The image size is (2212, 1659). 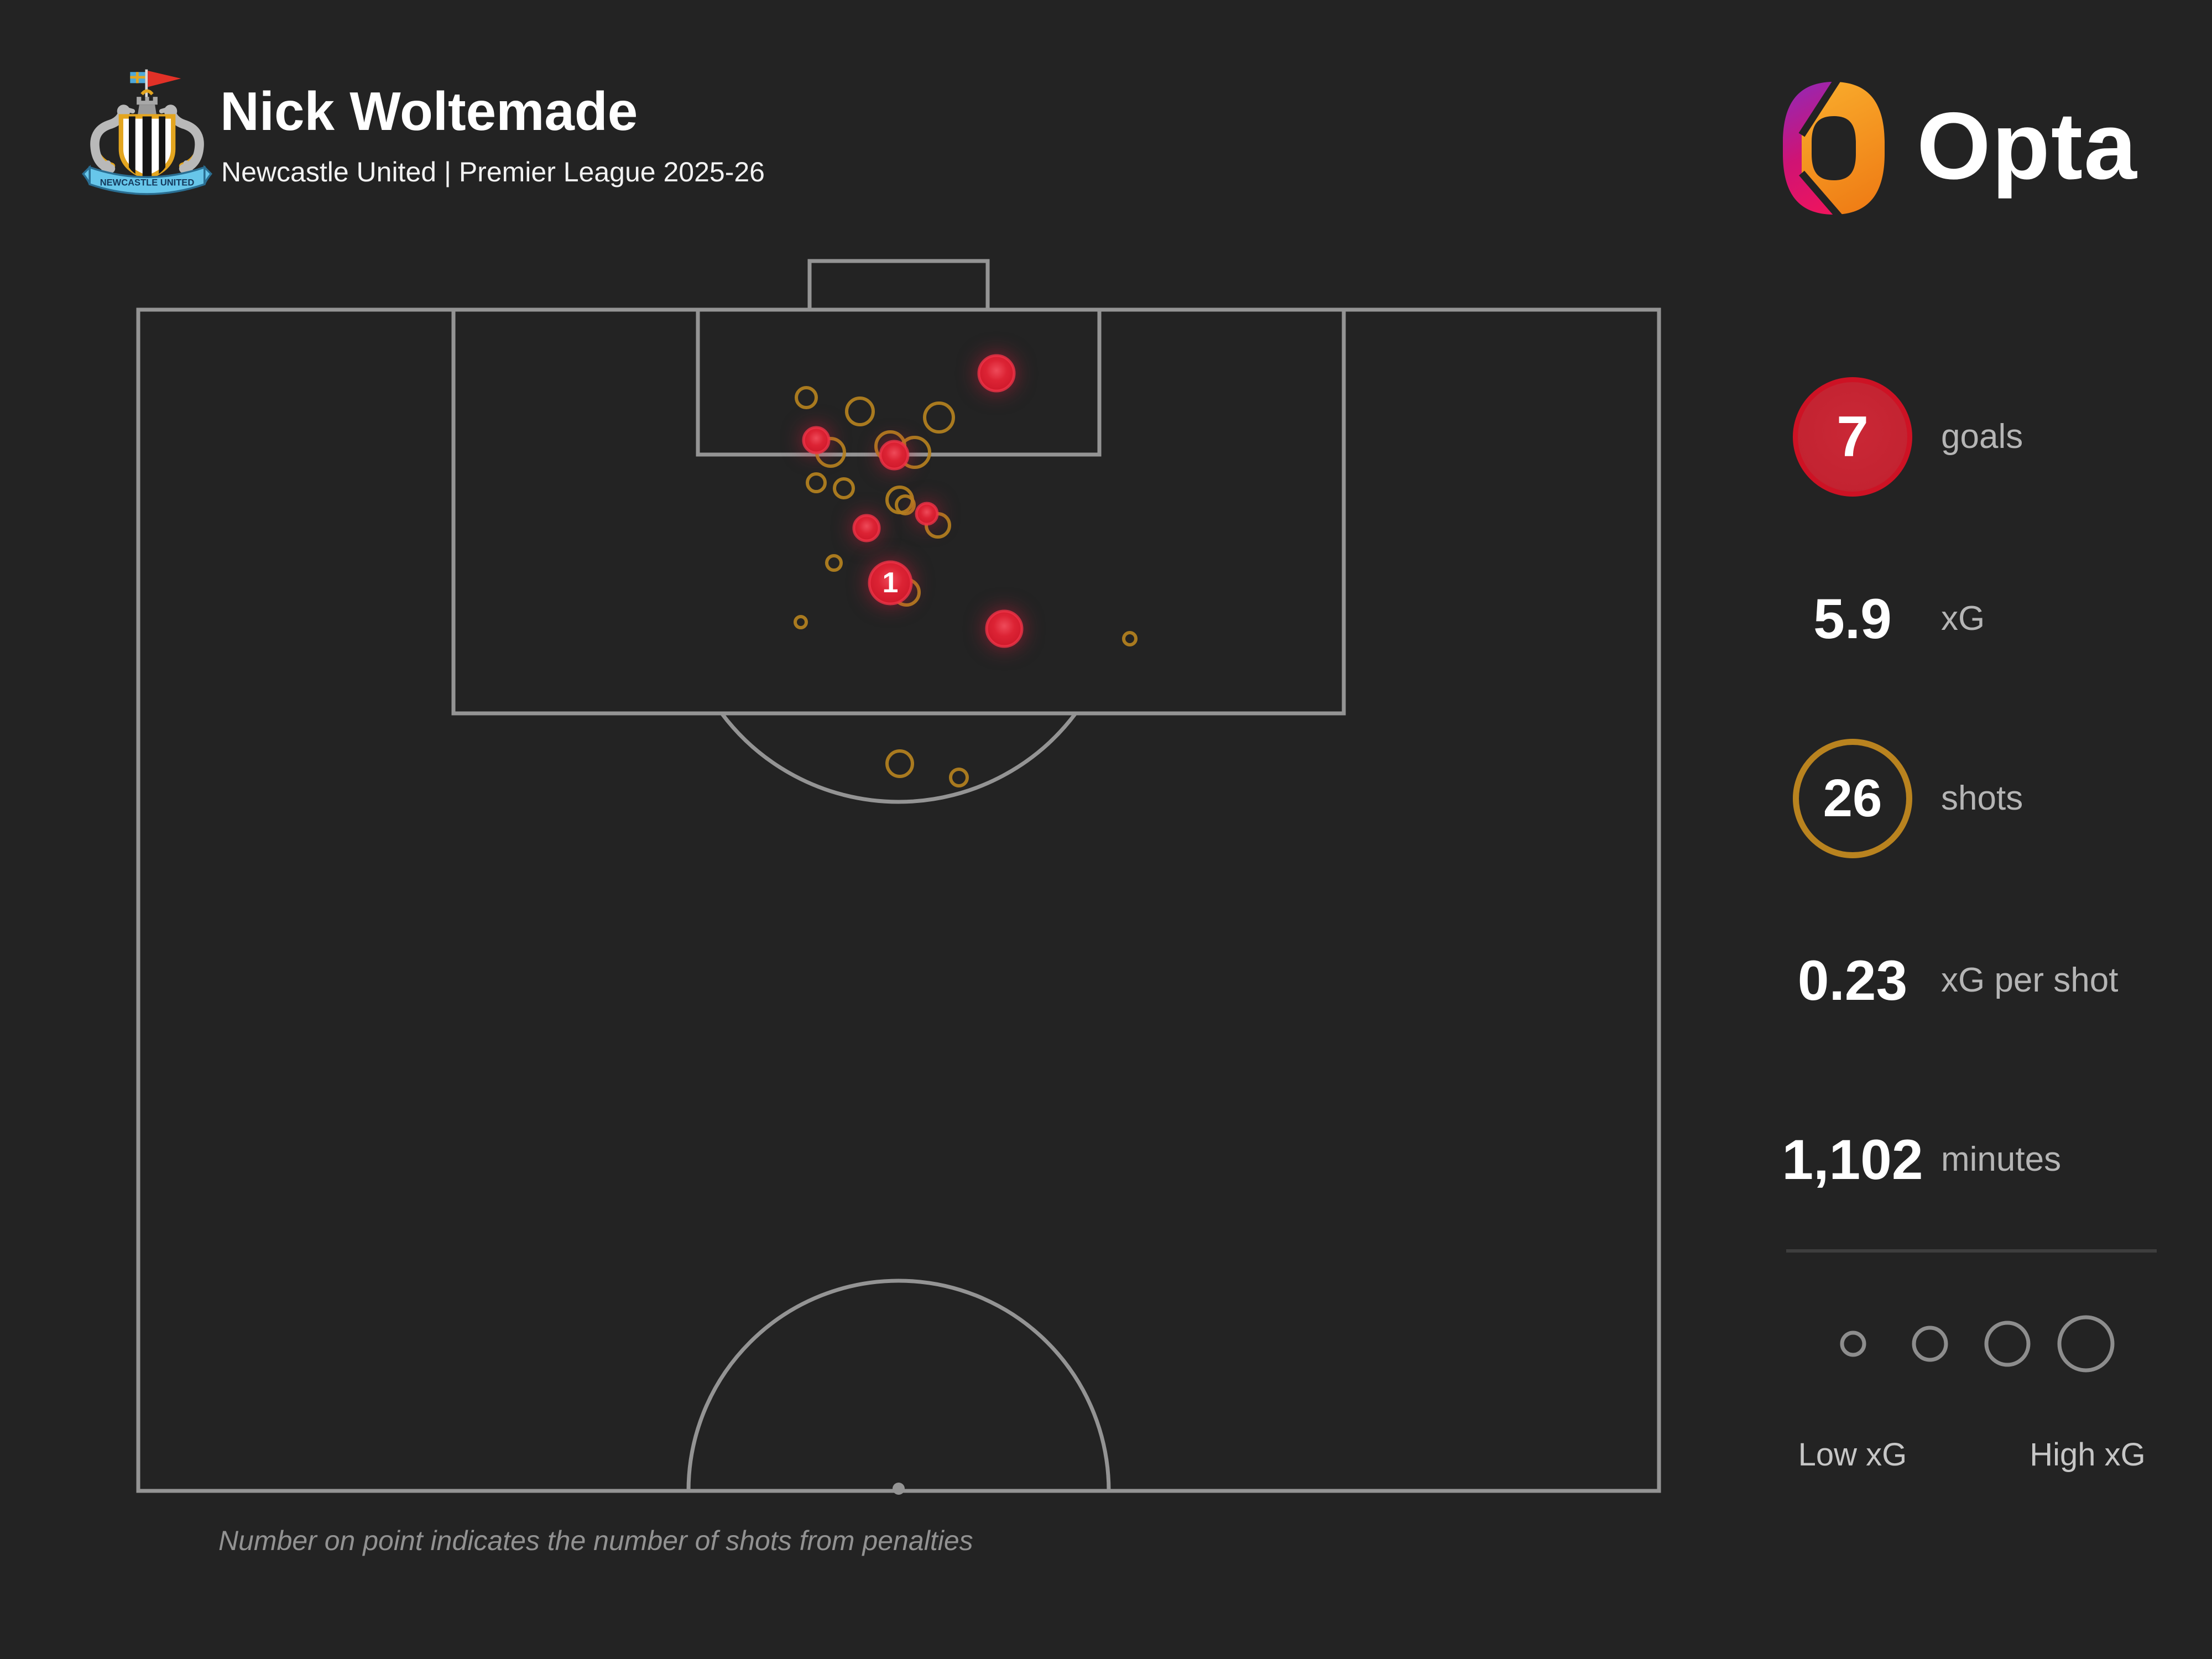 What do you see at coordinates (165, 78) in the screenshot?
I see `crest-pennant` at bounding box center [165, 78].